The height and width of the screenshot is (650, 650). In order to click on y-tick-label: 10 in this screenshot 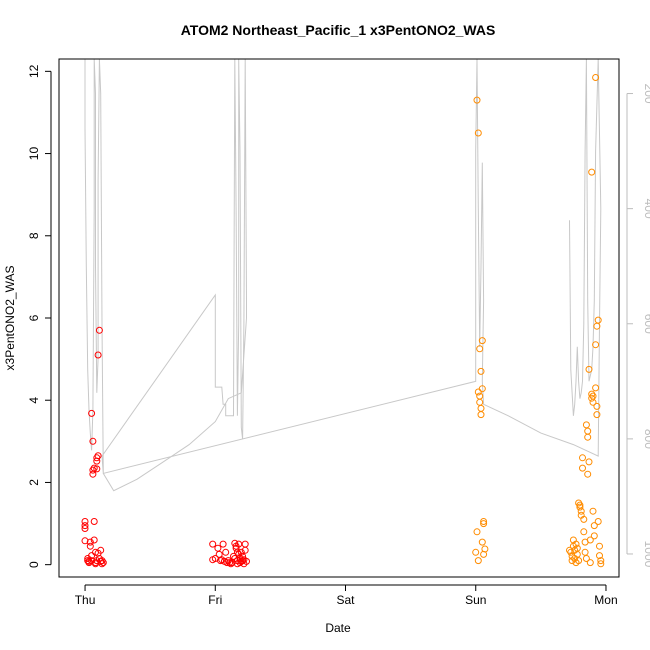, I will do `click(34, 154)`.